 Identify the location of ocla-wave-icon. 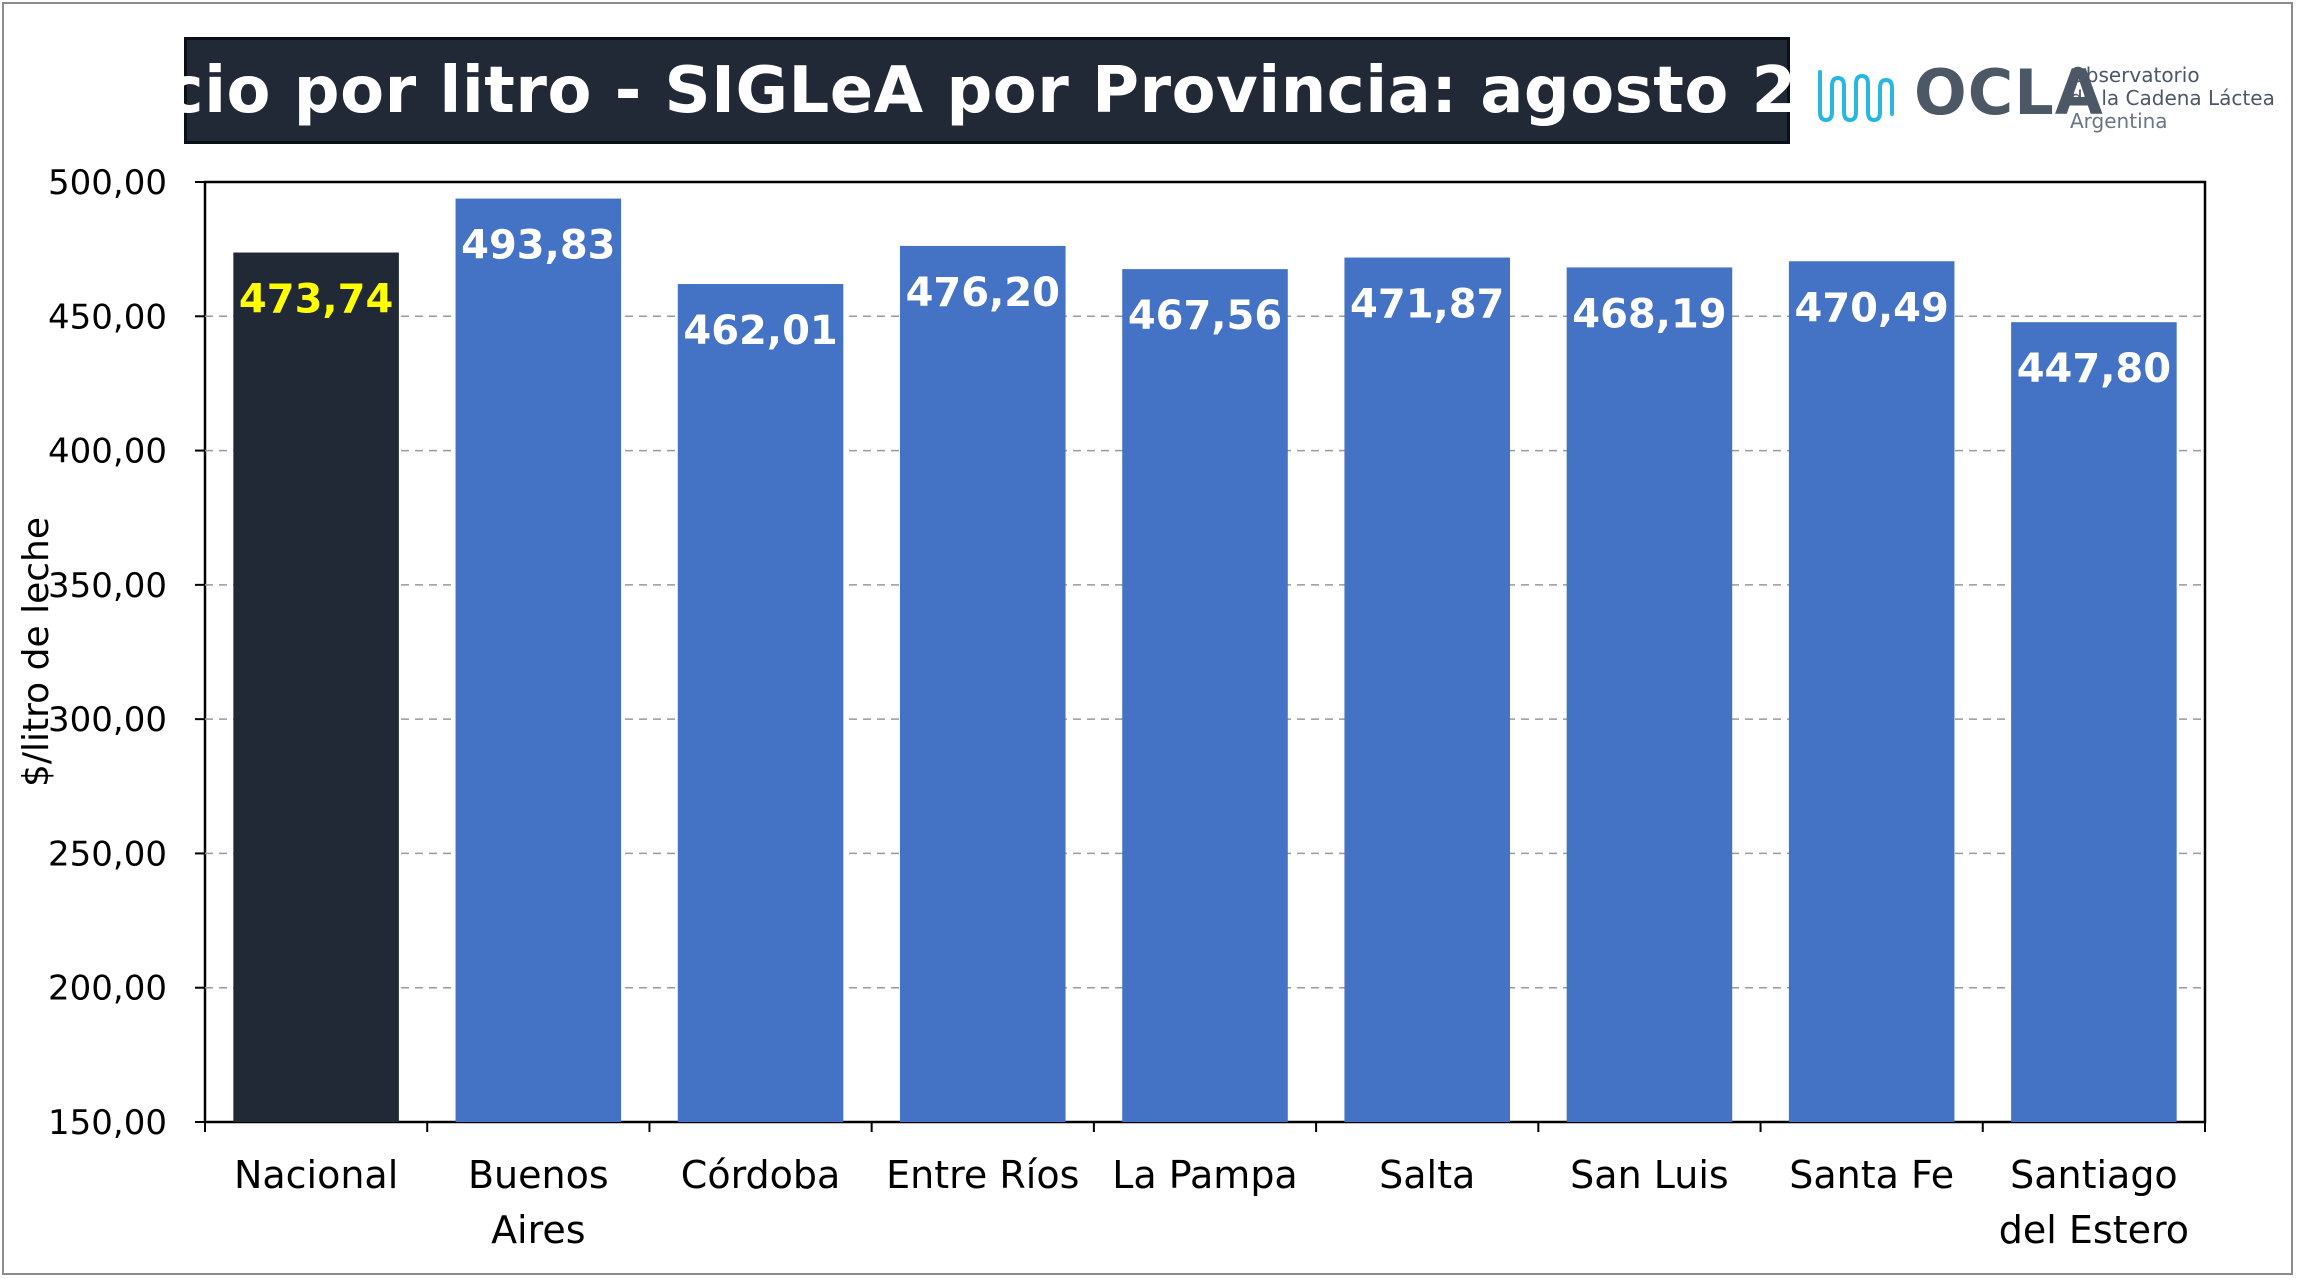
(1856, 96).